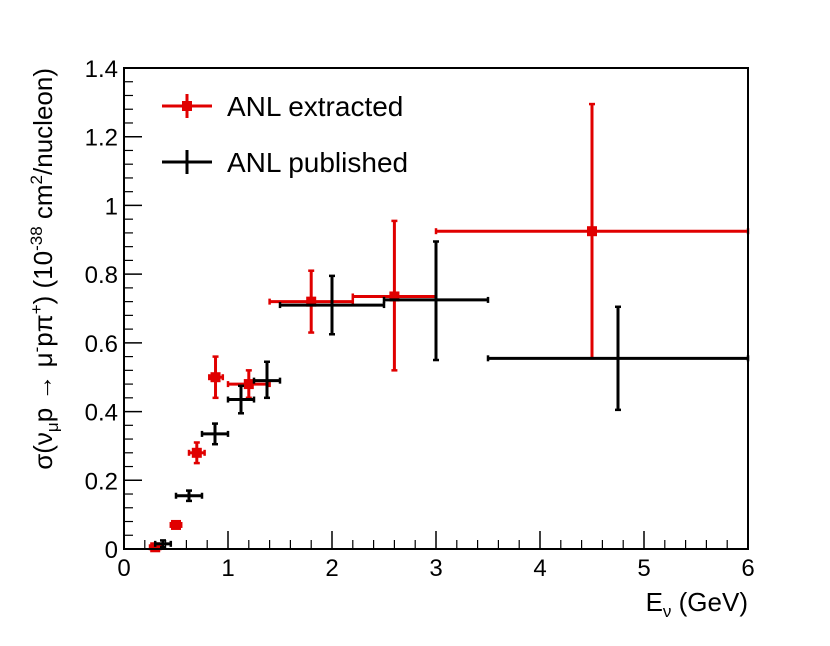  I want to click on legend-label-published: ANL published, so click(317, 162).